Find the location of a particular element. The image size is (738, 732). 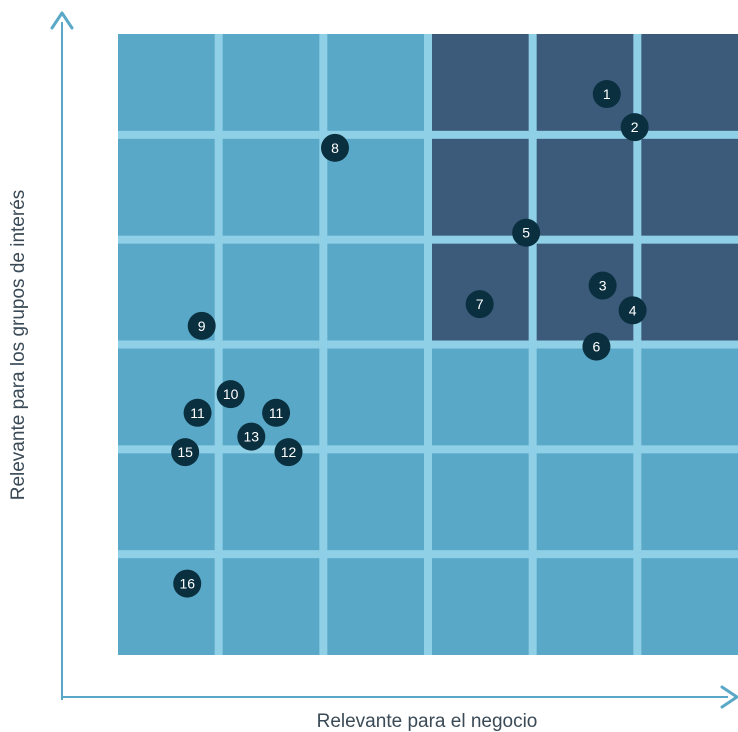

x-axis-title: Relevante para el negocio is located at coordinates (427, 721).